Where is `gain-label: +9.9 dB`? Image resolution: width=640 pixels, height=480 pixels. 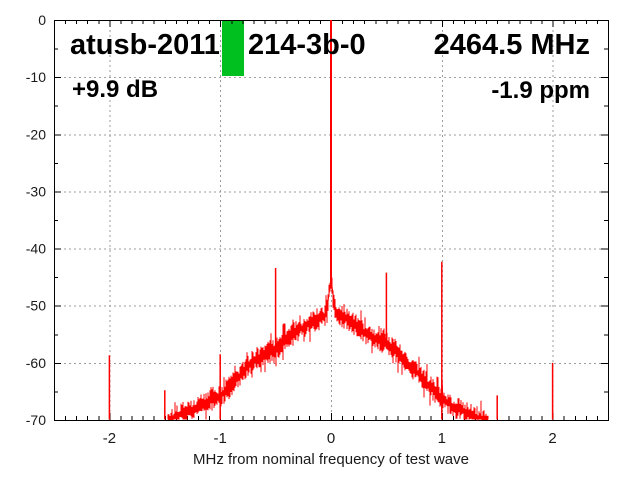
gain-label: +9.9 dB is located at coordinates (115, 89).